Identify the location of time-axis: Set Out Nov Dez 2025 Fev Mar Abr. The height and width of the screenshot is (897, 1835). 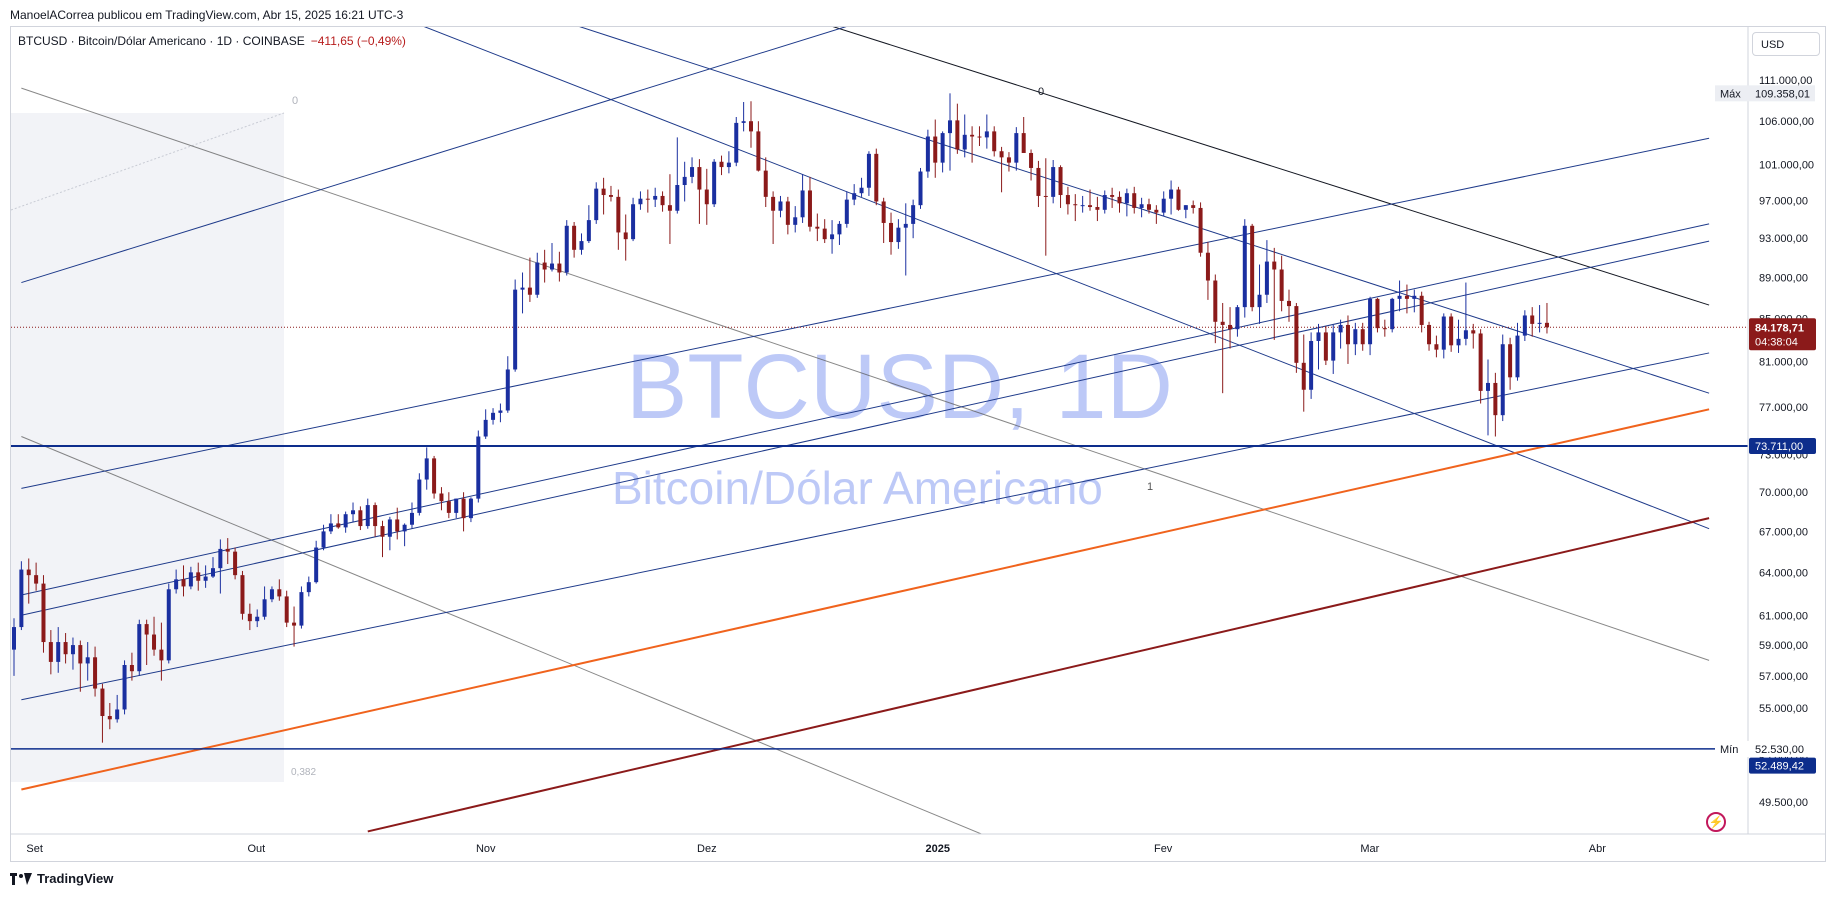
(816, 849).